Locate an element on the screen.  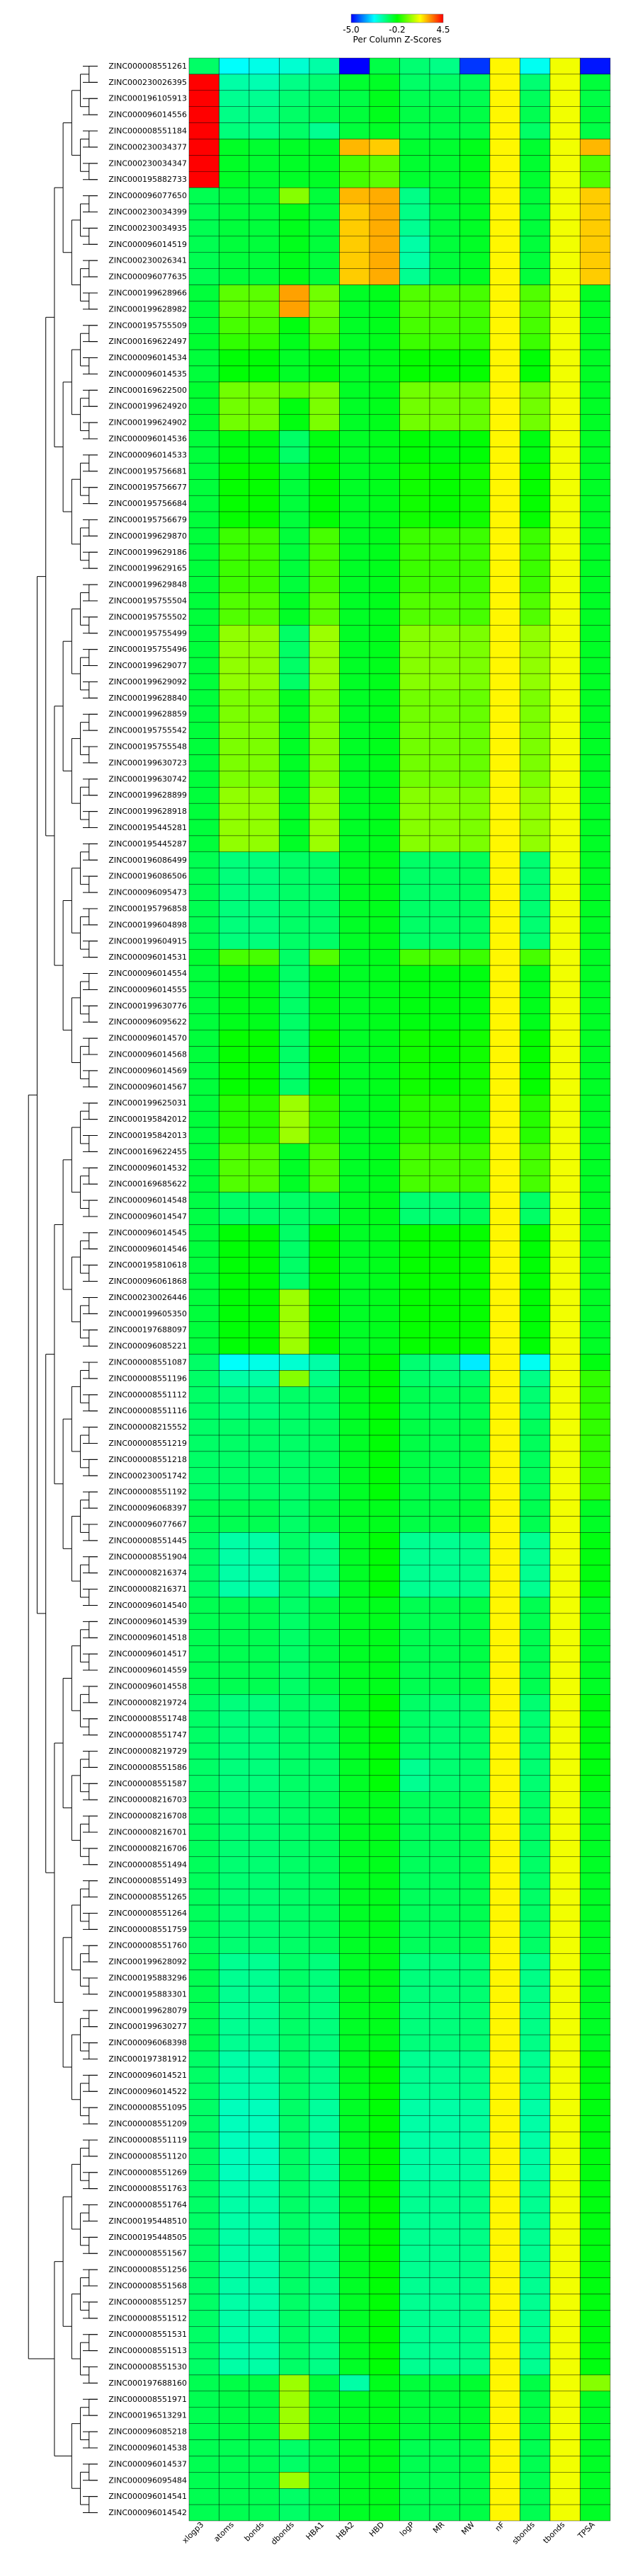
row-label: ZINC000199629870 is located at coordinates (147, 536).